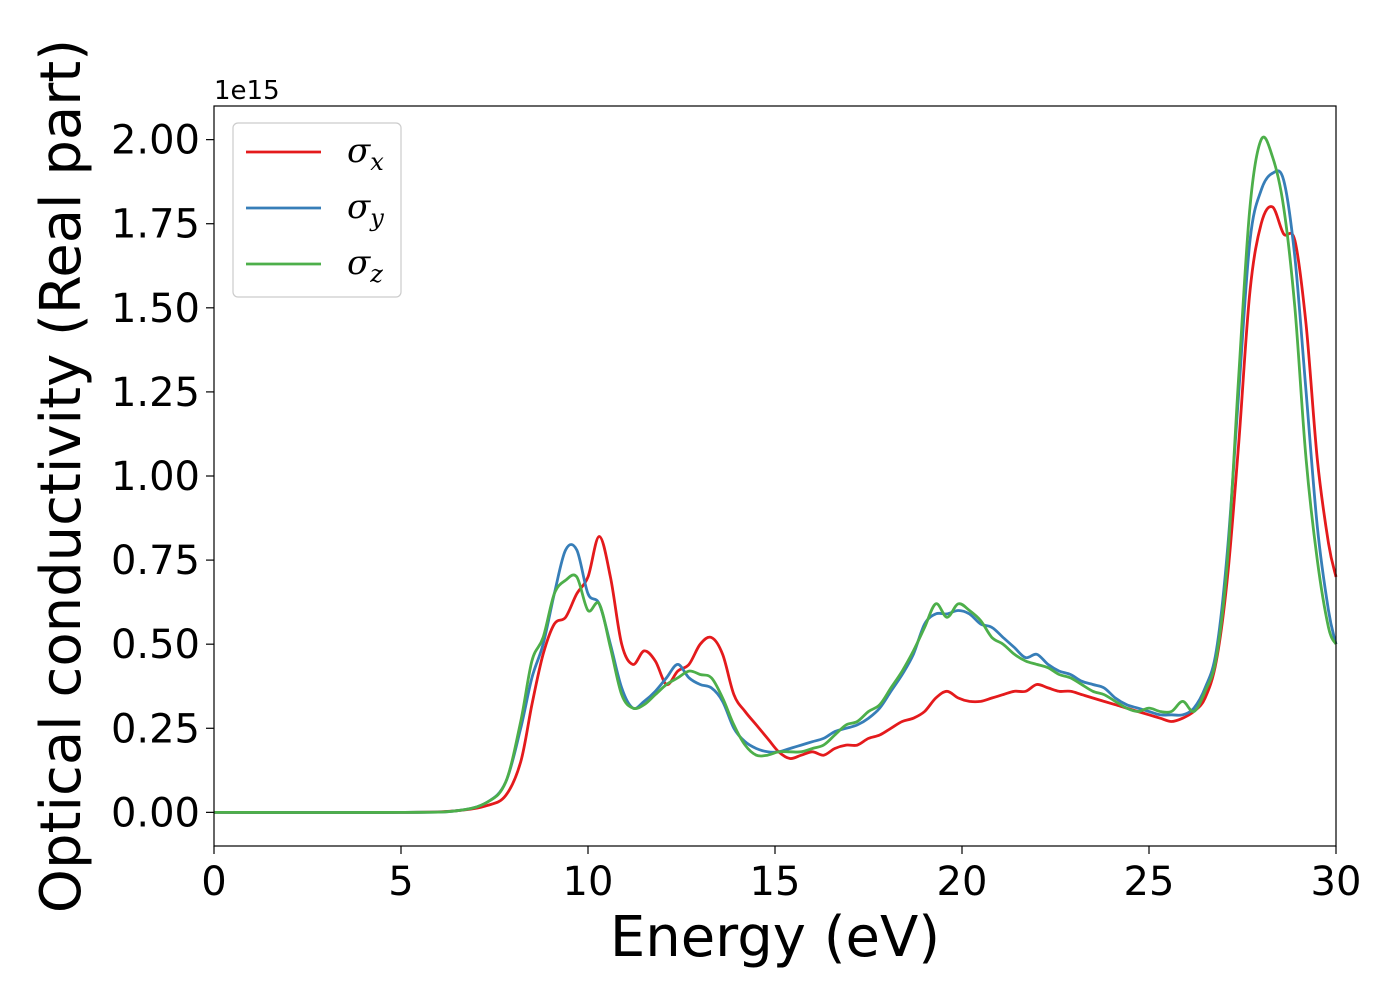  What do you see at coordinates (1149, 882) in the screenshot?
I see `x-tick-label: 25` at bounding box center [1149, 882].